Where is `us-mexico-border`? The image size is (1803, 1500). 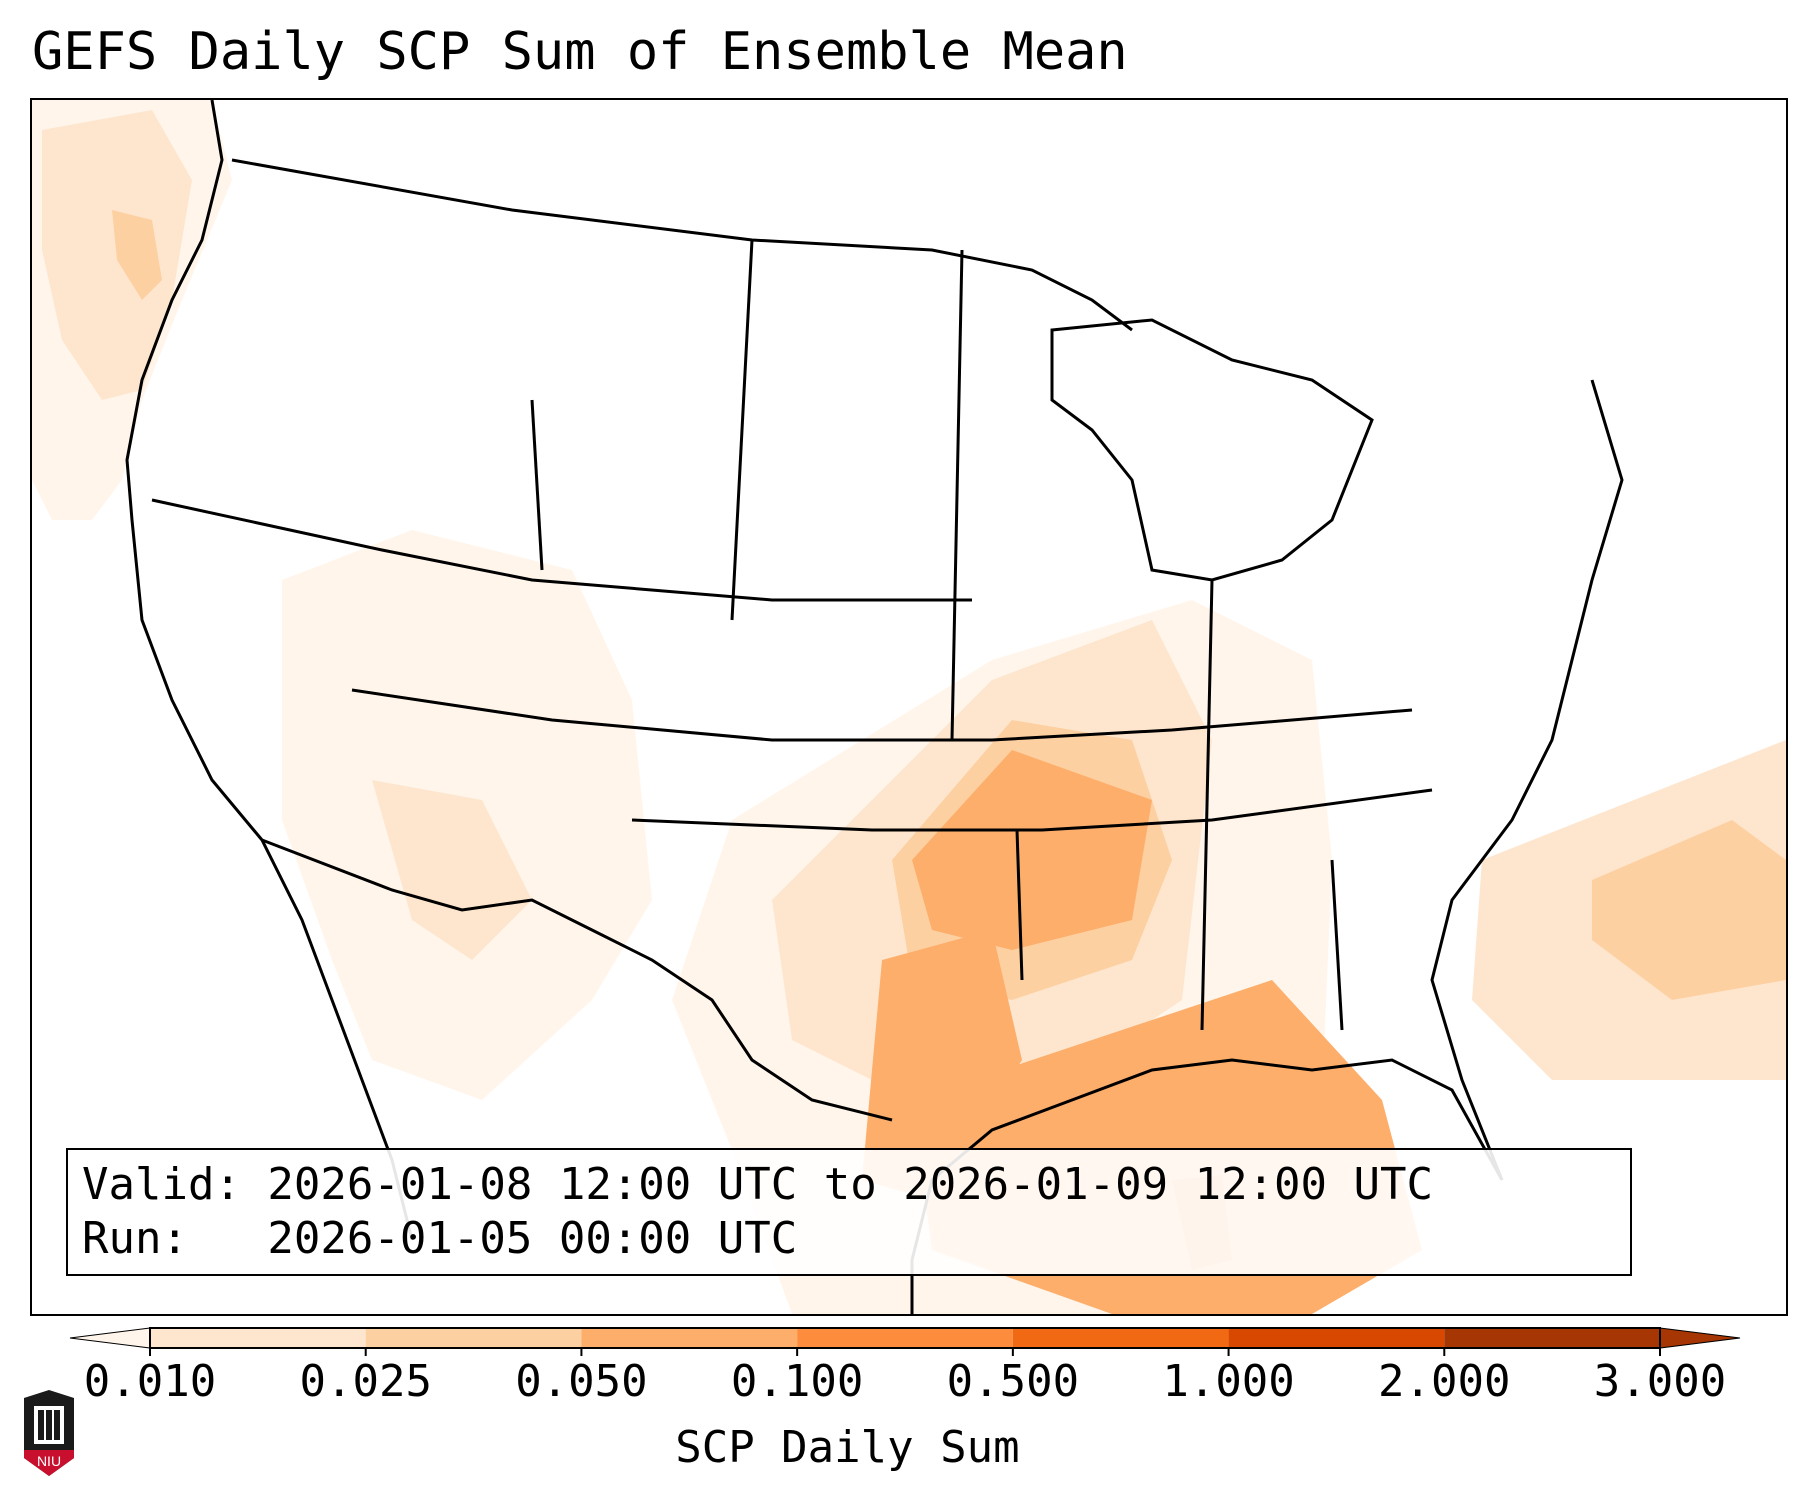
us-mexico-border is located at coordinates (577, 980).